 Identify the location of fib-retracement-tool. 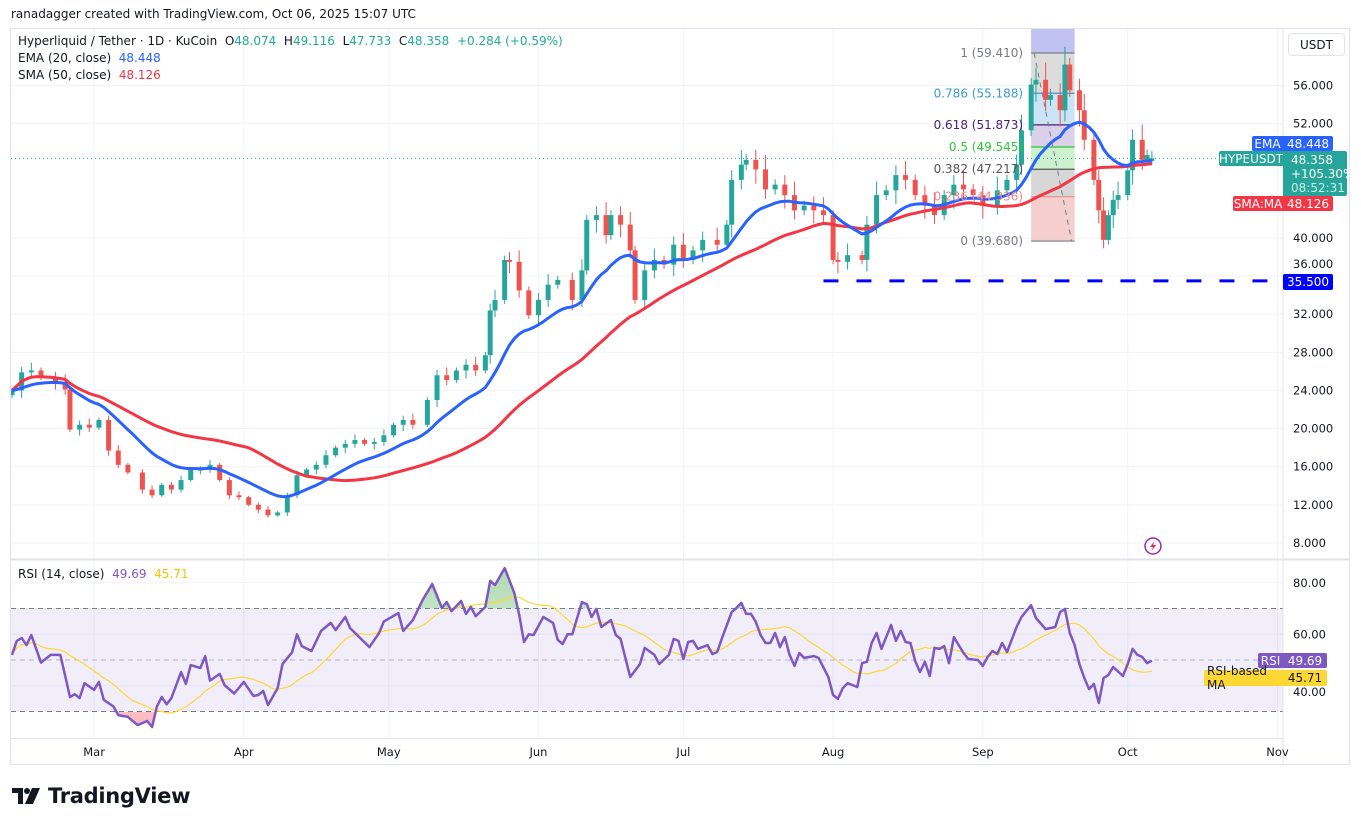
(1053, 135).